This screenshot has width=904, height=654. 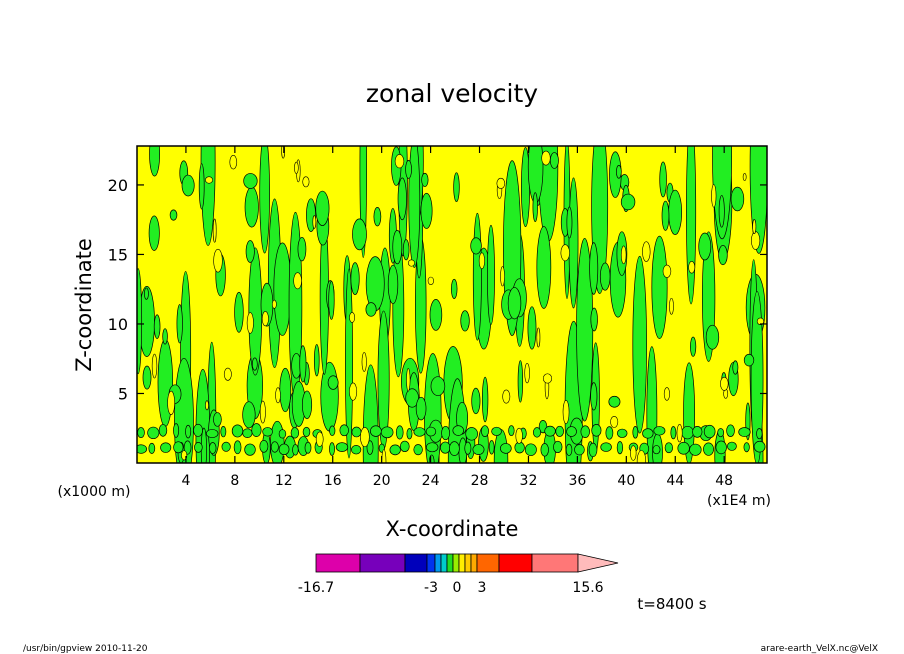 What do you see at coordinates (431, 588) in the screenshot?
I see `colorbar-tick-label: -3` at bounding box center [431, 588].